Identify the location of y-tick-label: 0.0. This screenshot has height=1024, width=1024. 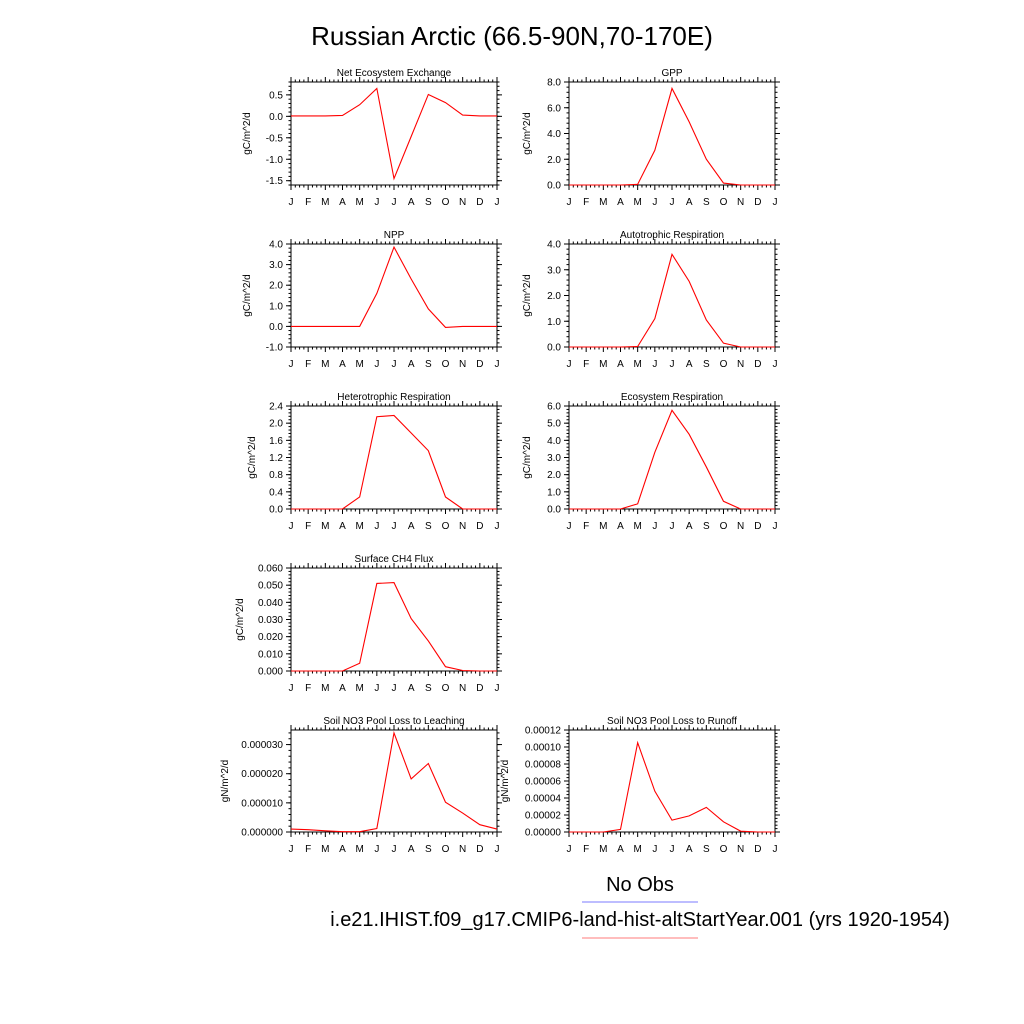
(276, 327).